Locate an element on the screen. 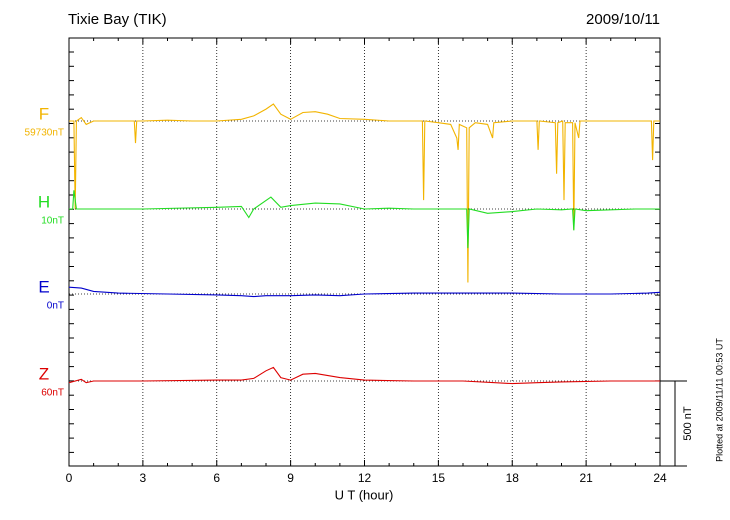  x-axis-label: U T (hour) is located at coordinates (364, 494).